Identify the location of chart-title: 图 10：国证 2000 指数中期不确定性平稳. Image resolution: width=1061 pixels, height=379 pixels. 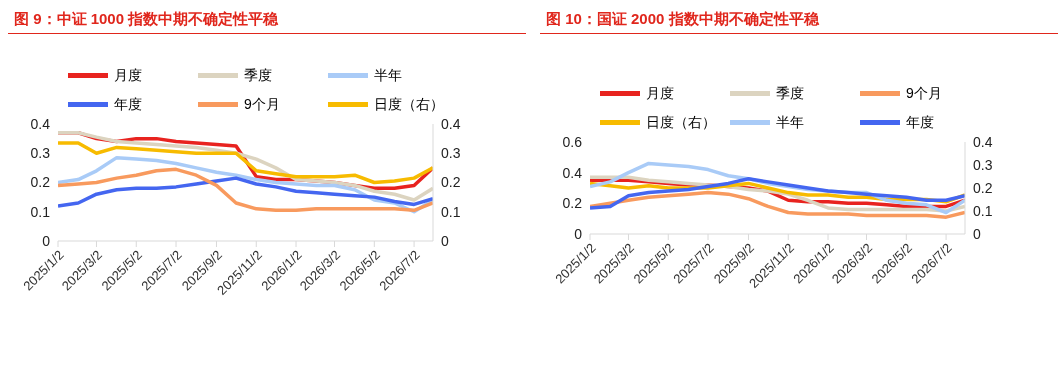
(799, 21).